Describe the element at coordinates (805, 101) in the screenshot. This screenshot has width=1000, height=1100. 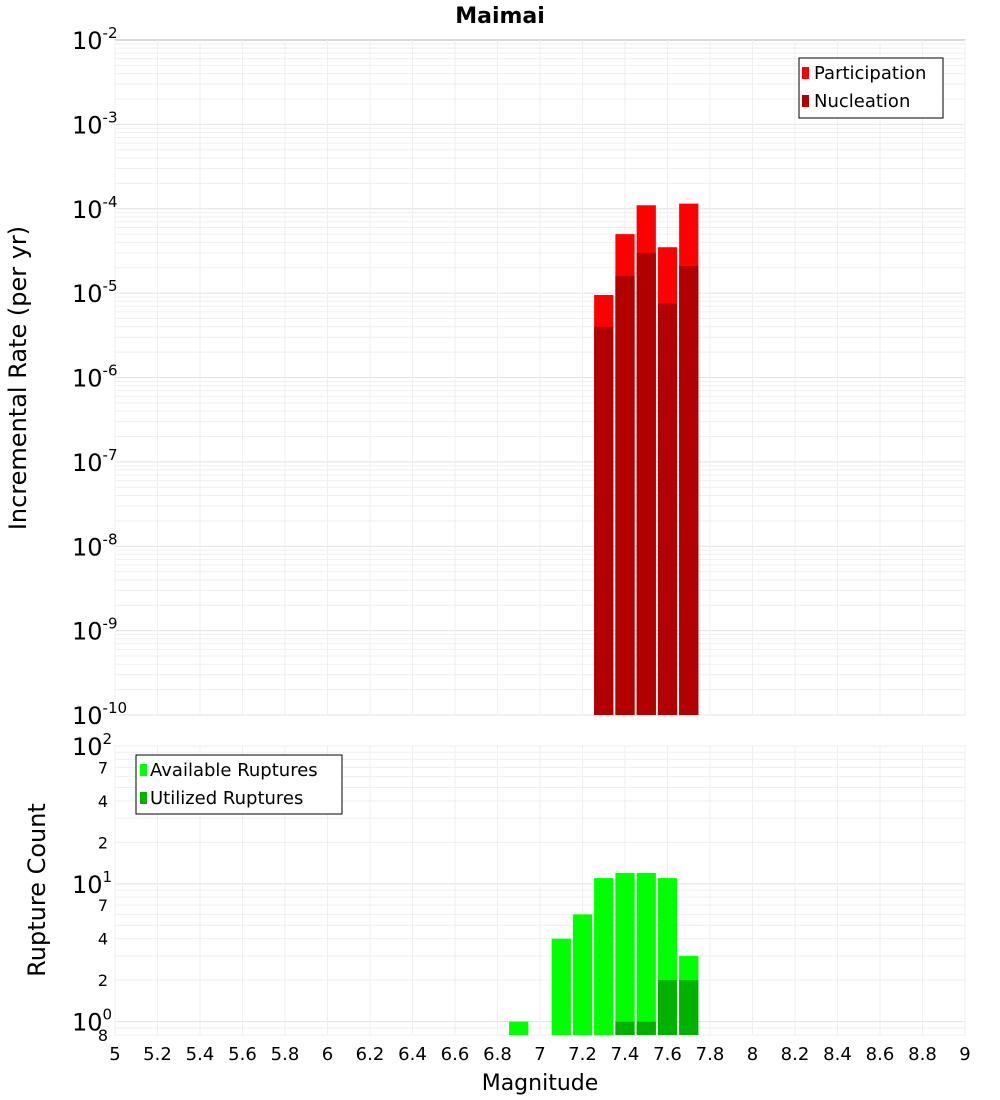
I see `legend-swatch-nucleation` at that location.